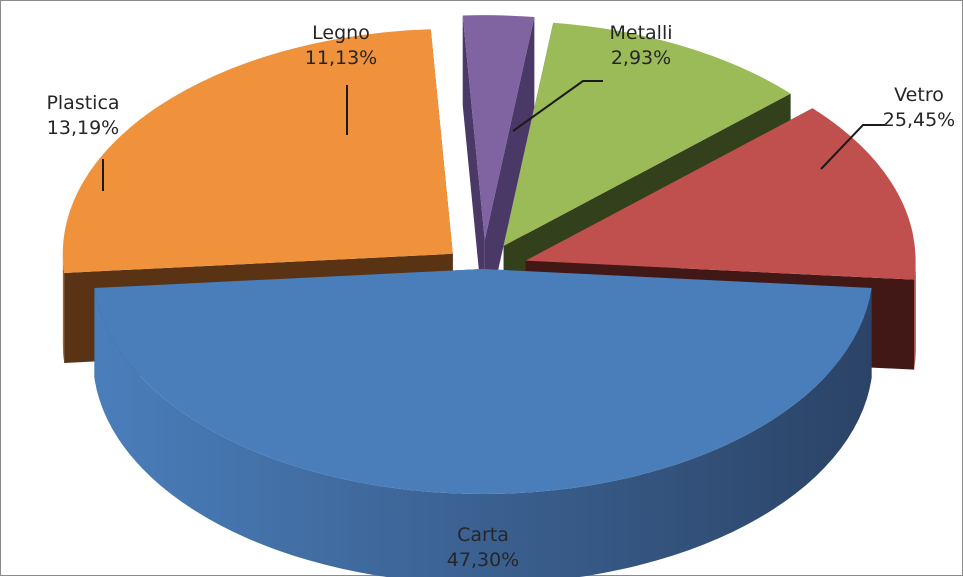  I want to click on data-label-vetro-value: 25,45%, so click(919, 120).